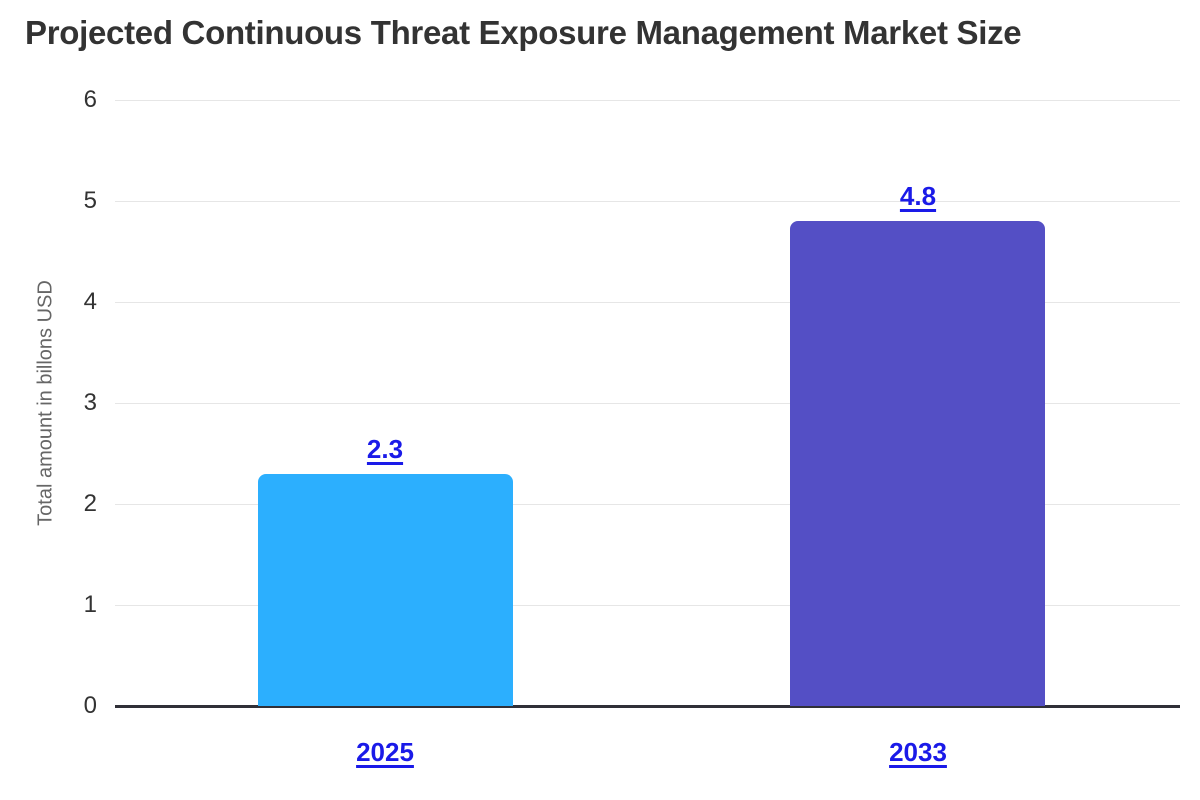 This screenshot has height=800, width=1200. I want to click on y-tick-label: 4, so click(90, 301).